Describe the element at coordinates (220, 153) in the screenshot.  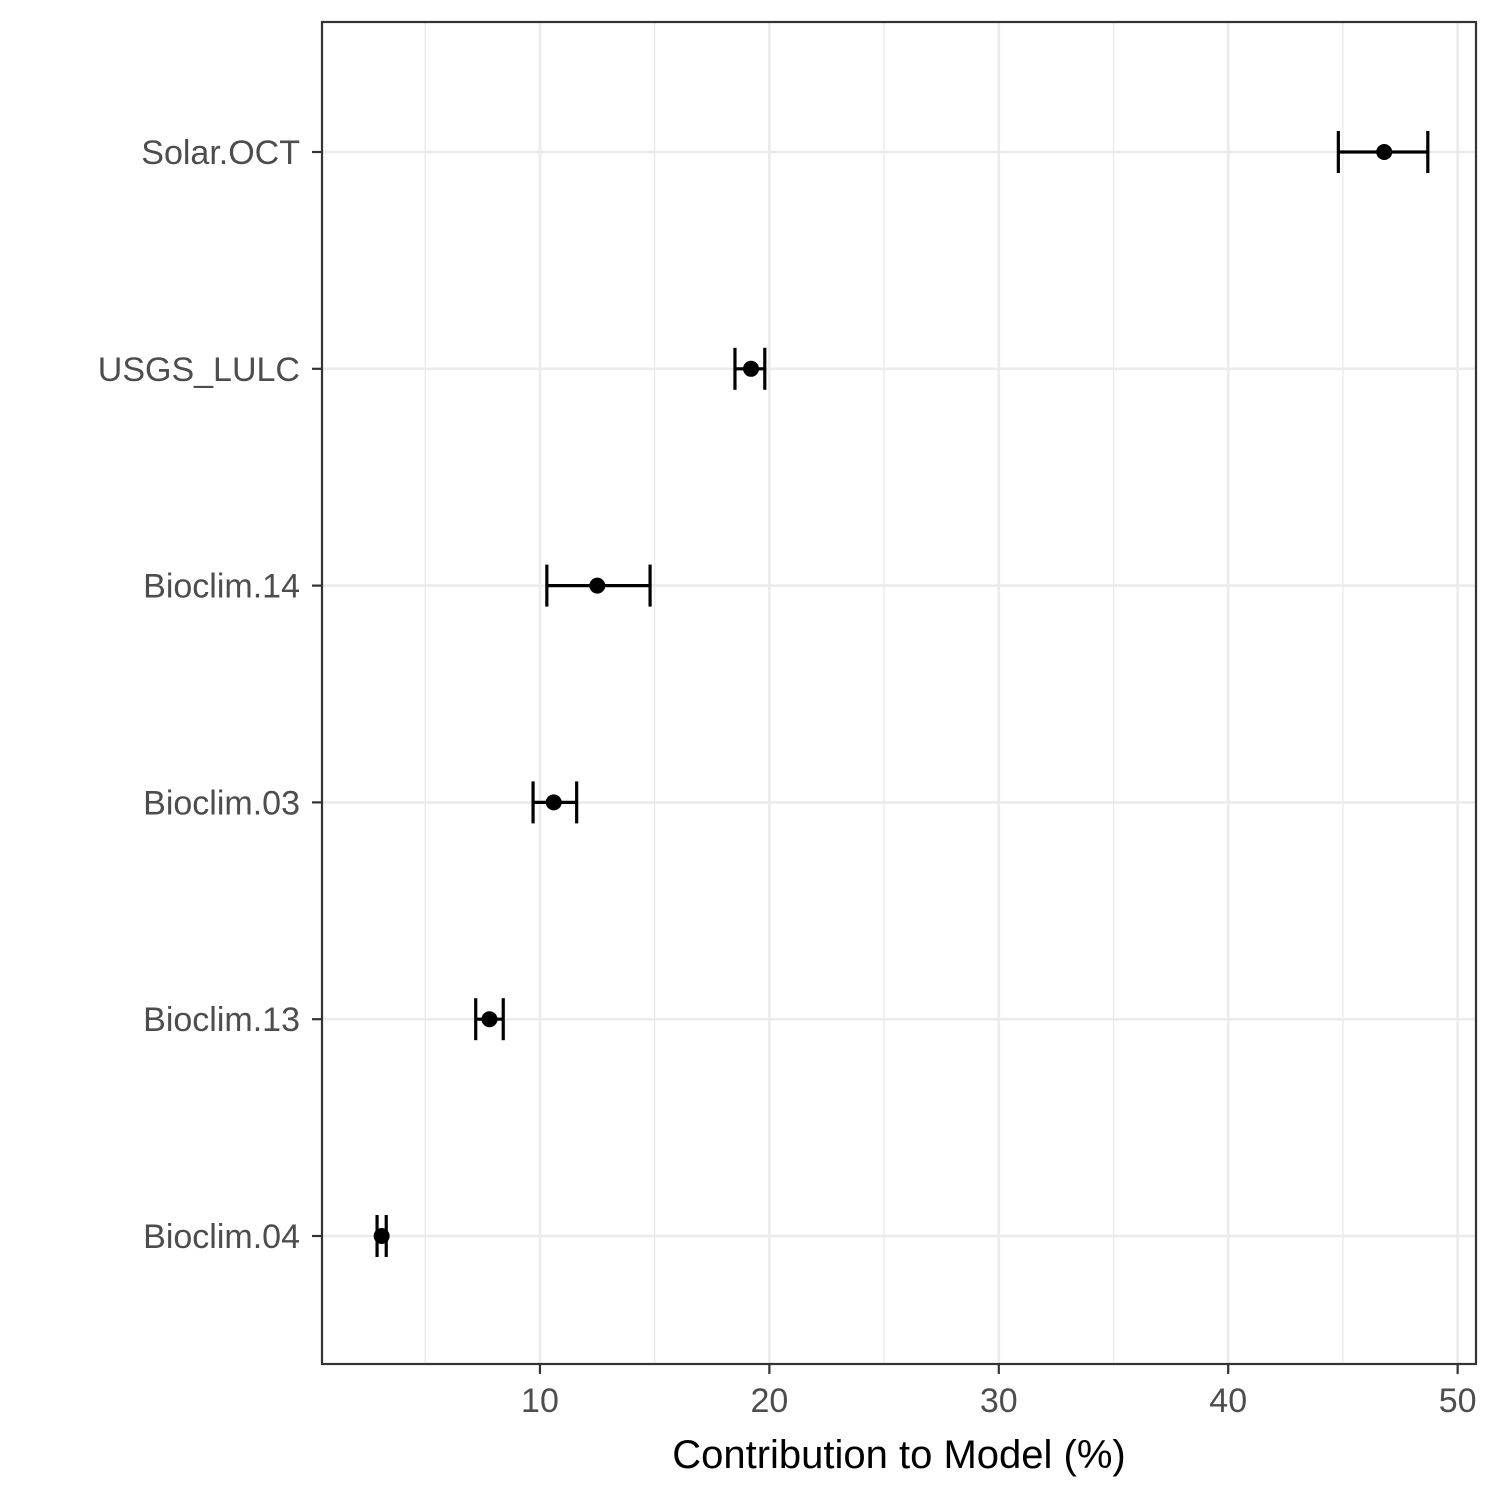
I see `y-tick-label: Solar.OCT` at that location.